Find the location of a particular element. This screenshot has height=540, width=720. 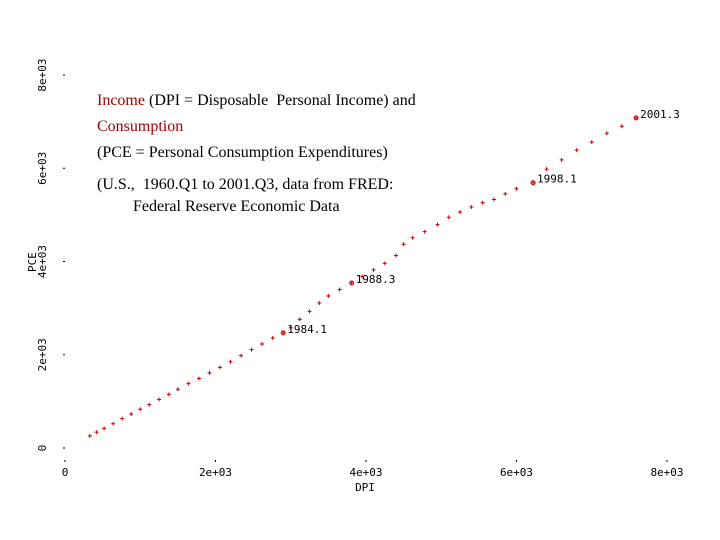

y-tick-label: 6e+03 is located at coordinates (42, 168).